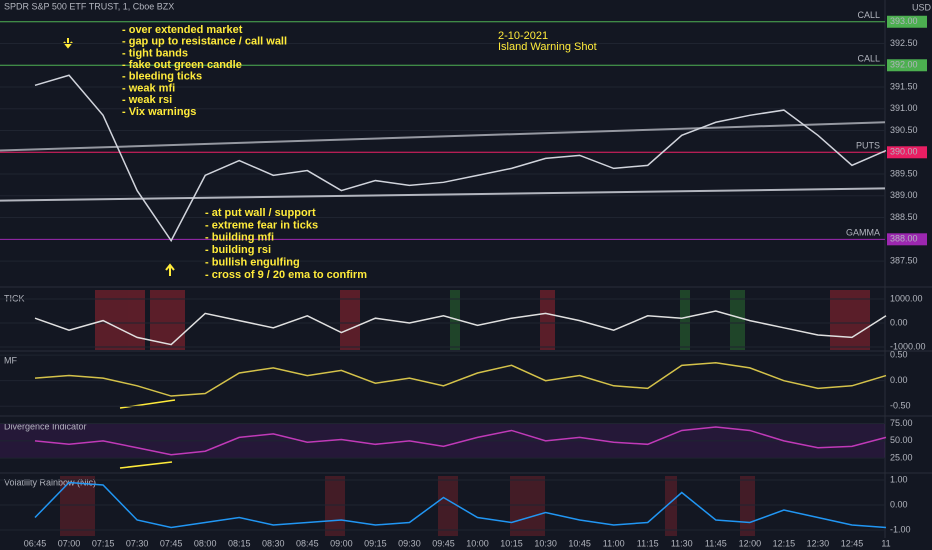  What do you see at coordinates (852, 543) in the screenshot?
I see `x-tick-label: 12:45` at bounding box center [852, 543].